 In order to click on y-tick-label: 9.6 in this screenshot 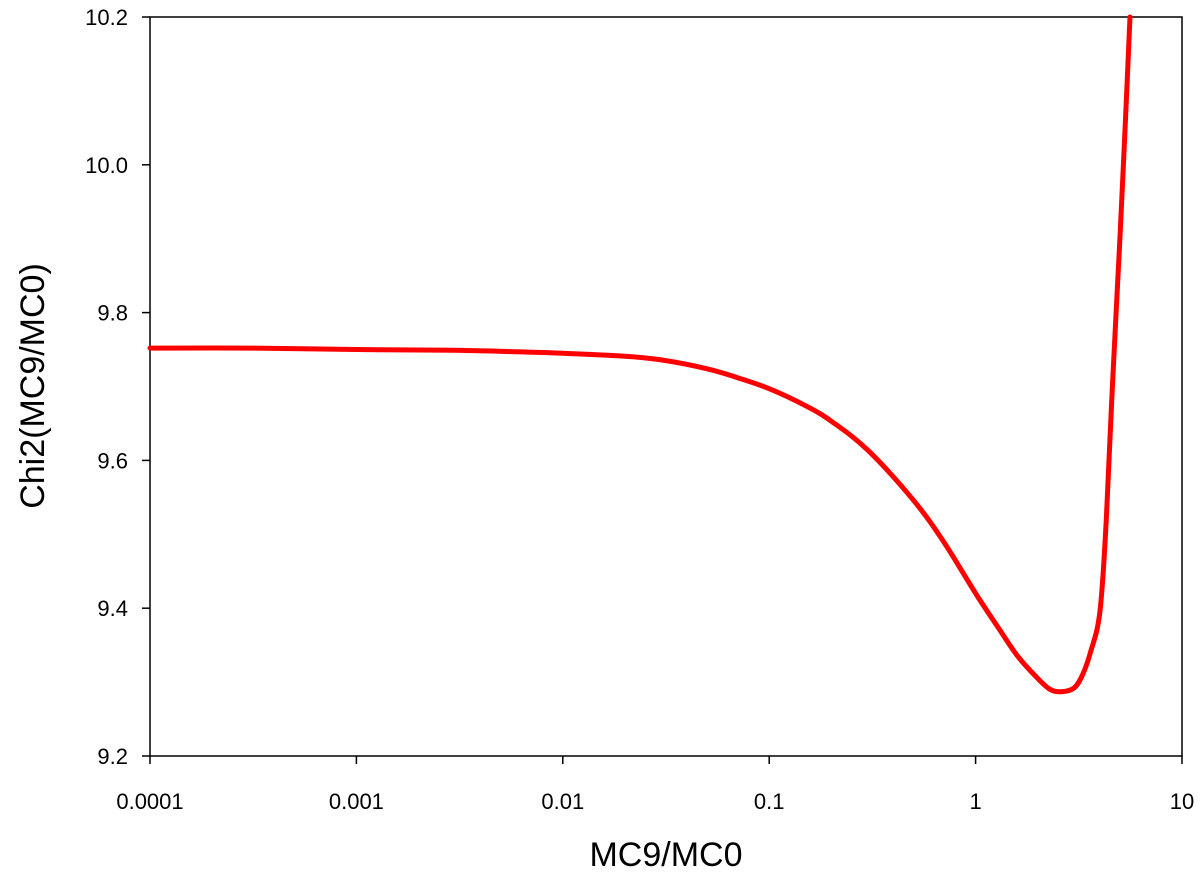, I will do `click(112, 460)`.